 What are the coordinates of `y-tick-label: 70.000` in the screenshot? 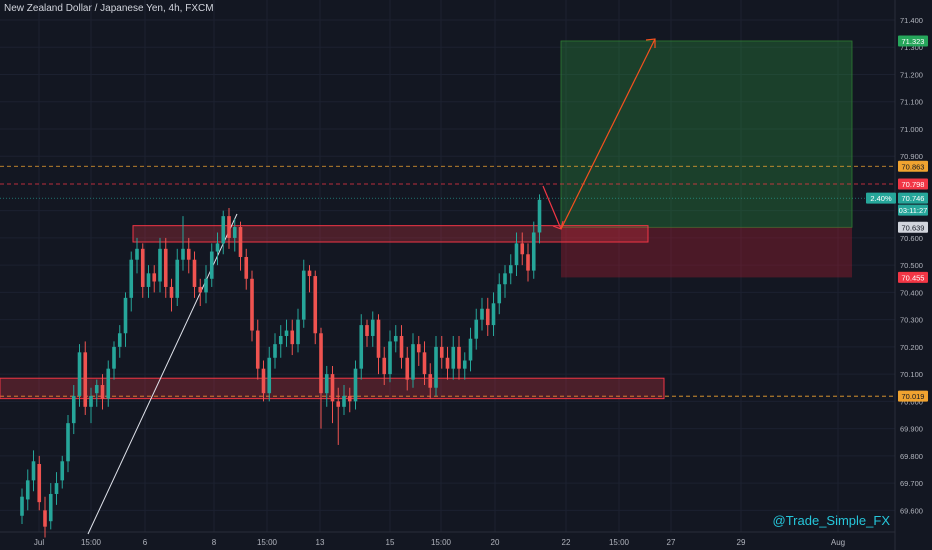 It's located at (911, 401).